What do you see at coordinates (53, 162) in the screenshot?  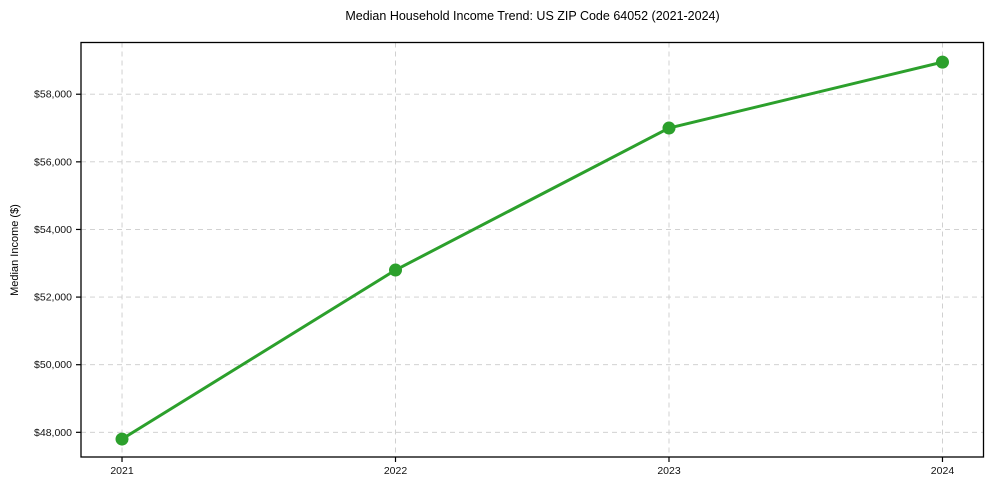 I see `y-tick-label: $56,000` at bounding box center [53, 162].